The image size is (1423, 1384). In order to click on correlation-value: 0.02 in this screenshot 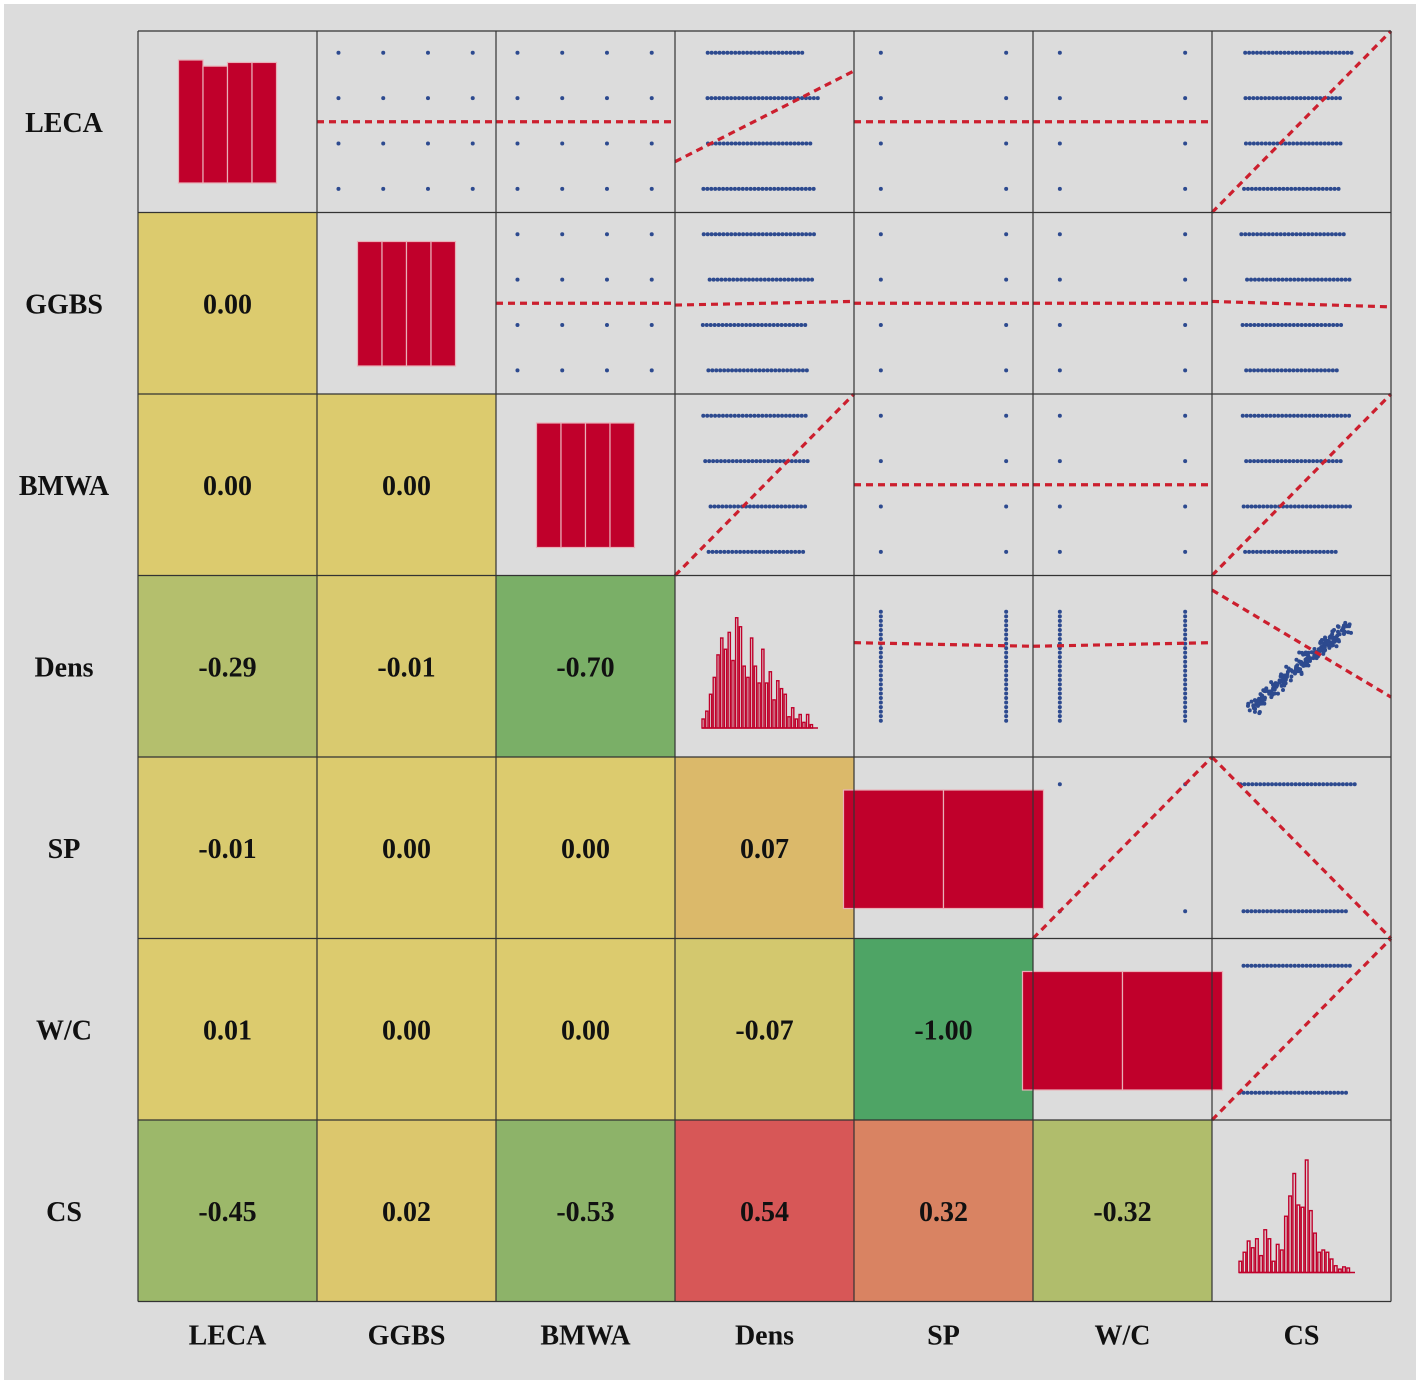, I will do `click(406, 1212)`.